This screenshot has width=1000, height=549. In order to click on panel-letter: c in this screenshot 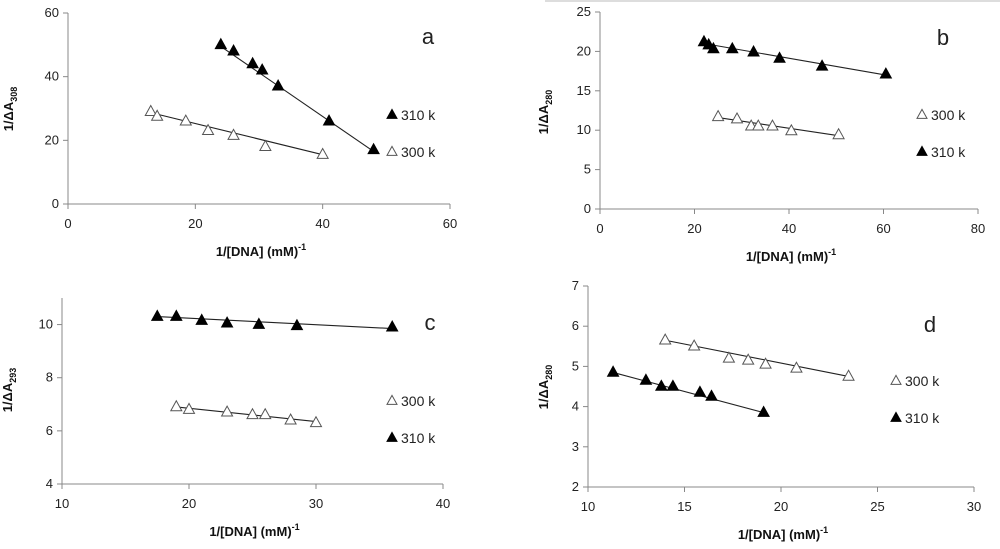, I will do `click(430, 322)`.